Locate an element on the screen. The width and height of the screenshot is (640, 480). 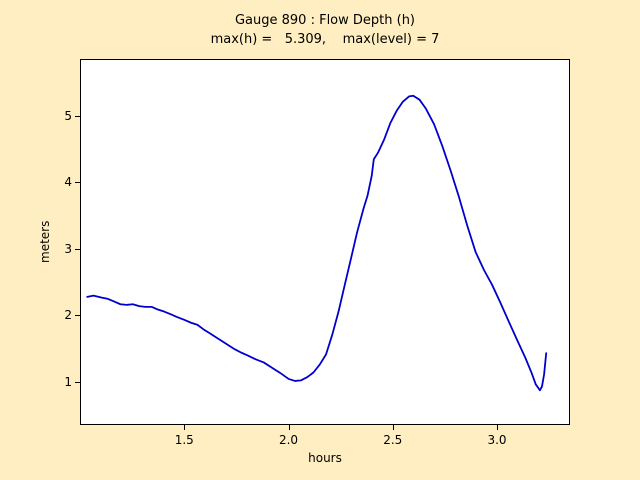
y-tick-label: 1 is located at coordinates (68, 381).